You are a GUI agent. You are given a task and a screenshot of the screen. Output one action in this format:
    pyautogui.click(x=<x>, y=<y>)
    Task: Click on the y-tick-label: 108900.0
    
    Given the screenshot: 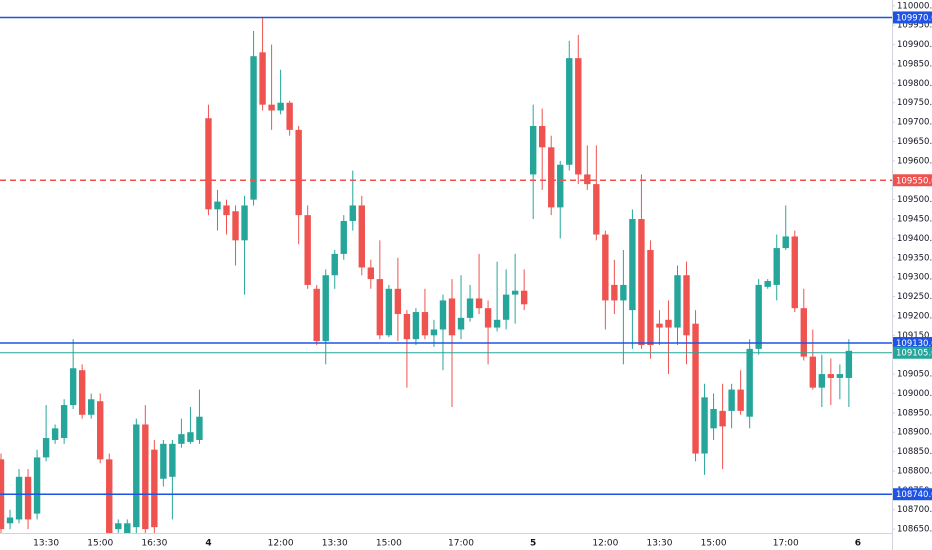 What is the action you would take?
    pyautogui.click(x=914, y=433)
    